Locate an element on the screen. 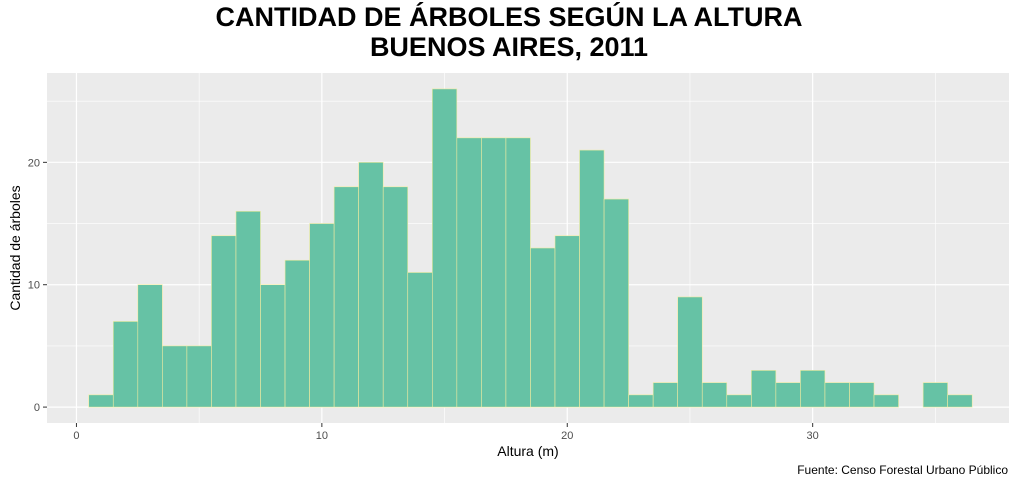 This screenshot has width=1018, height=484. y-tick-label: 20 is located at coordinates (34, 163).